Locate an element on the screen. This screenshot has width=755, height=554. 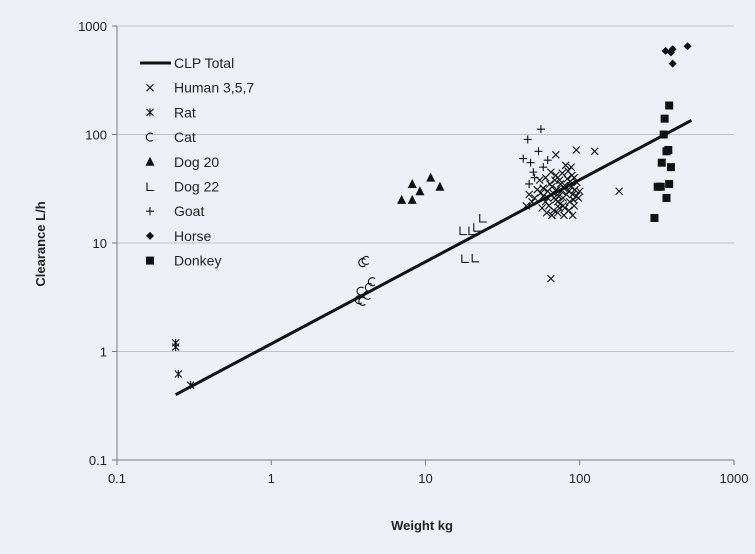
legend-label-human-3-5-7: Human 3,5,7 is located at coordinates (214, 88).